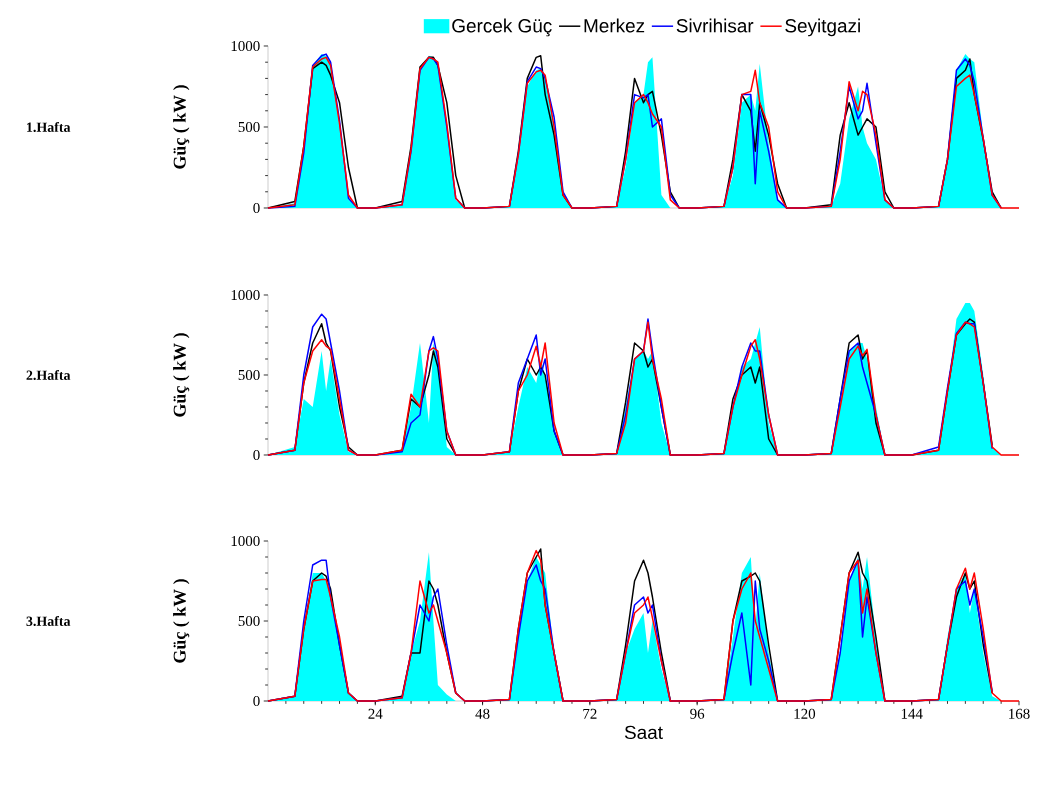  Describe the element at coordinates (482, 713) in the screenshot. I see `x-tick-label: 48` at that location.